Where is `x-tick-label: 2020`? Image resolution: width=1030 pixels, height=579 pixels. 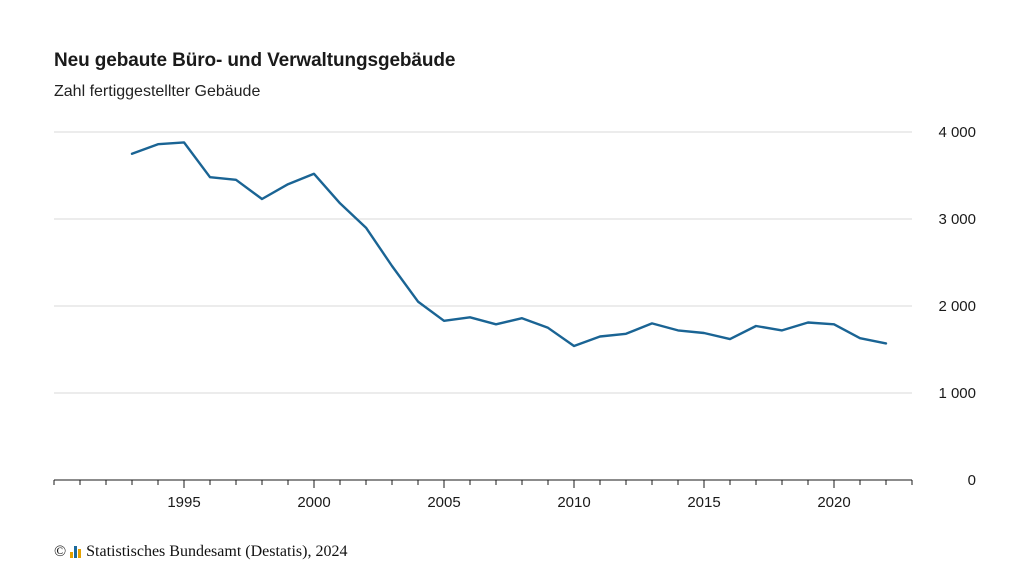 x-tick-label: 2020 is located at coordinates (833, 502).